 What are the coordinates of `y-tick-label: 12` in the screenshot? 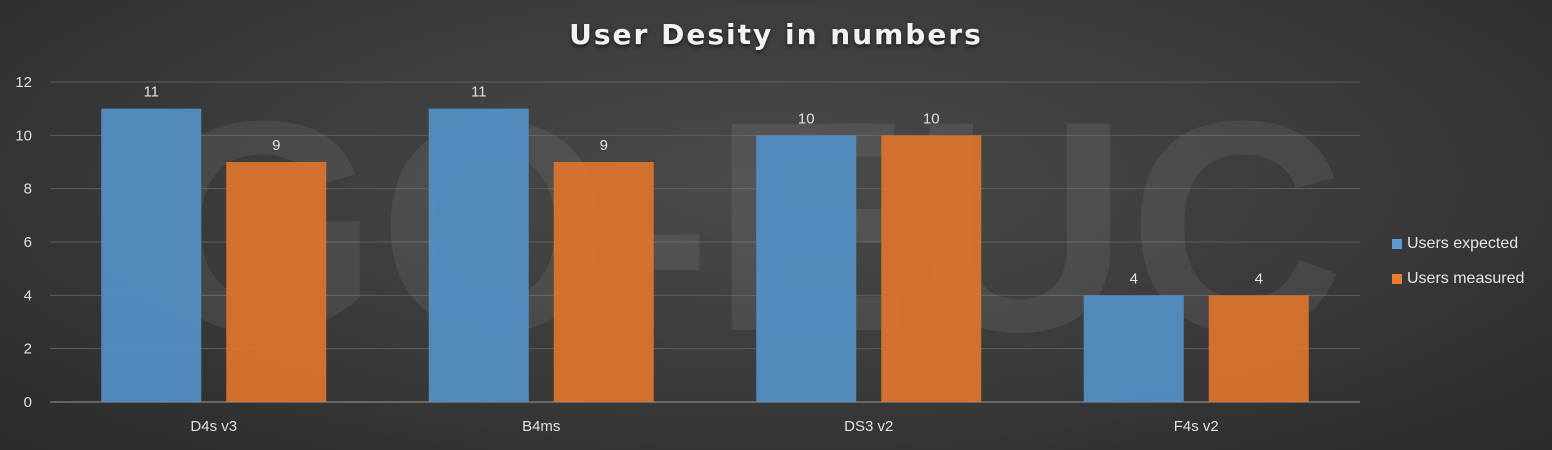 It's located at (23, 82).